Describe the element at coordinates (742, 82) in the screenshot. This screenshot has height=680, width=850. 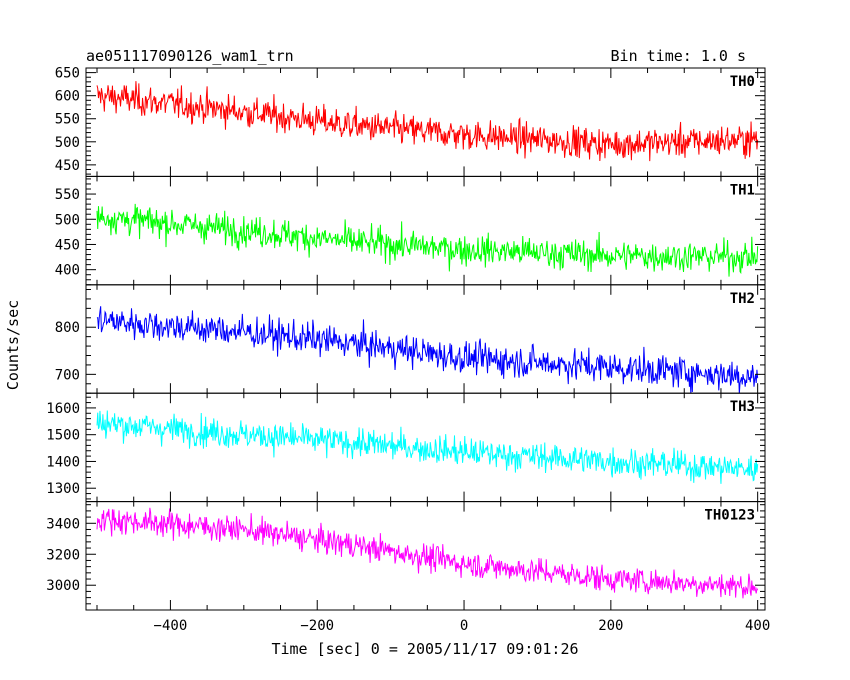
I see `panel-label: TH0` at that location.